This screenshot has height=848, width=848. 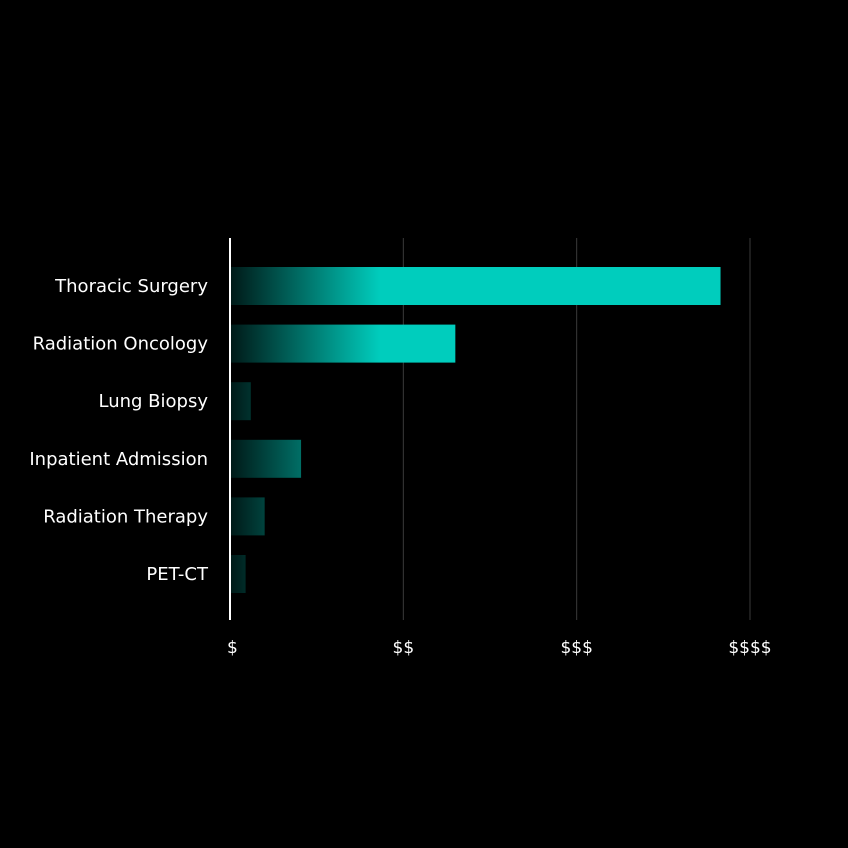 I want to click on x-tick-label: $$, so click(x=404, y=648).